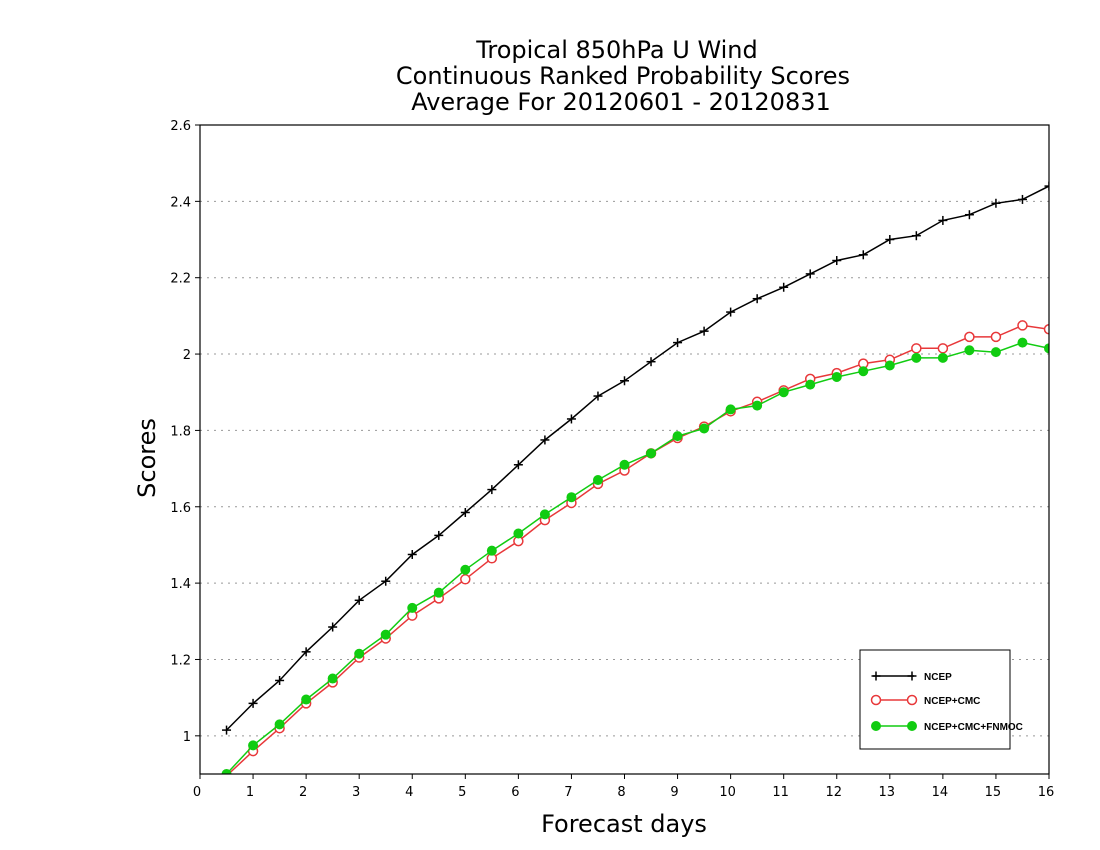 This screenshot has width=1100, height=850. What do you see at coordinates (780, 792) in the screenshot?
I see `x-tick-label: 11` at bounding box center [780, 792].